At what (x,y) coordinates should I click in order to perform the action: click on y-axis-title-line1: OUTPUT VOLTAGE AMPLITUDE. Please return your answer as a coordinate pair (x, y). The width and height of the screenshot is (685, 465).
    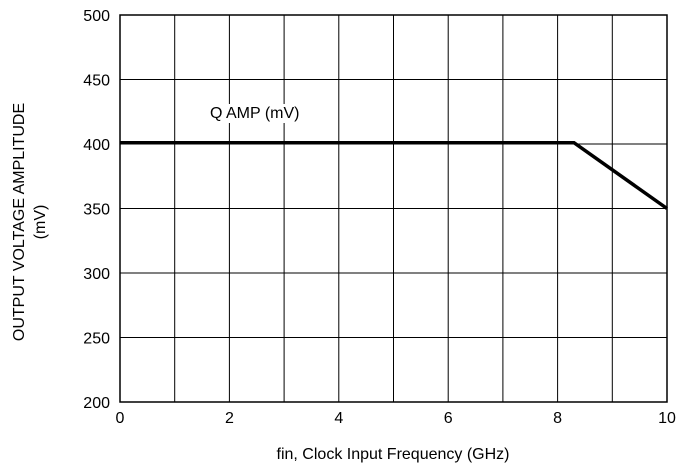
    Looking at the image, I should click on (19, 222).